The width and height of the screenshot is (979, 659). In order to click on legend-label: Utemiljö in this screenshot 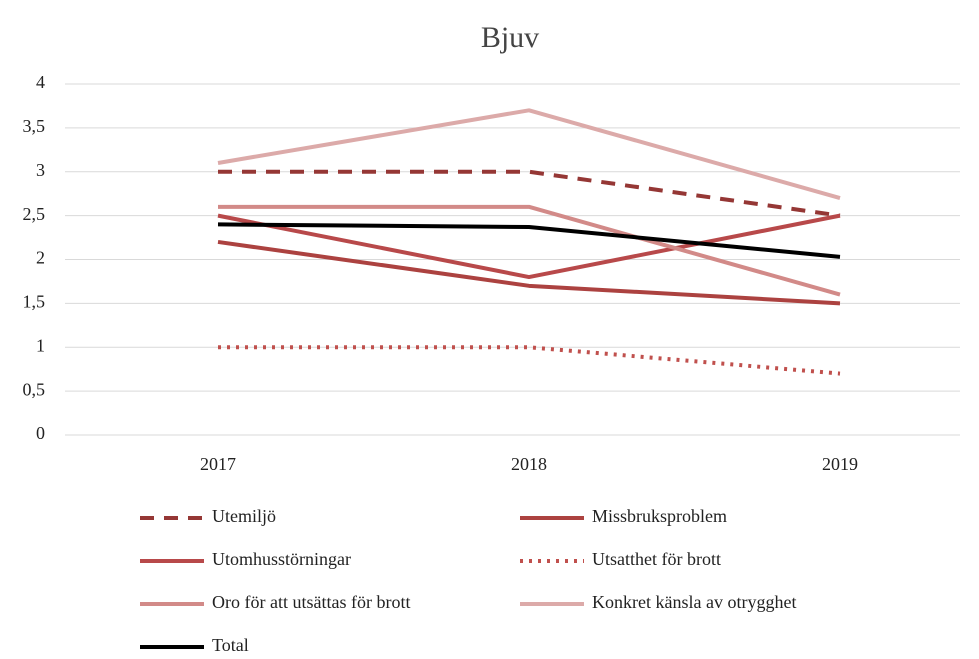, I will do `click(244, 516)`.